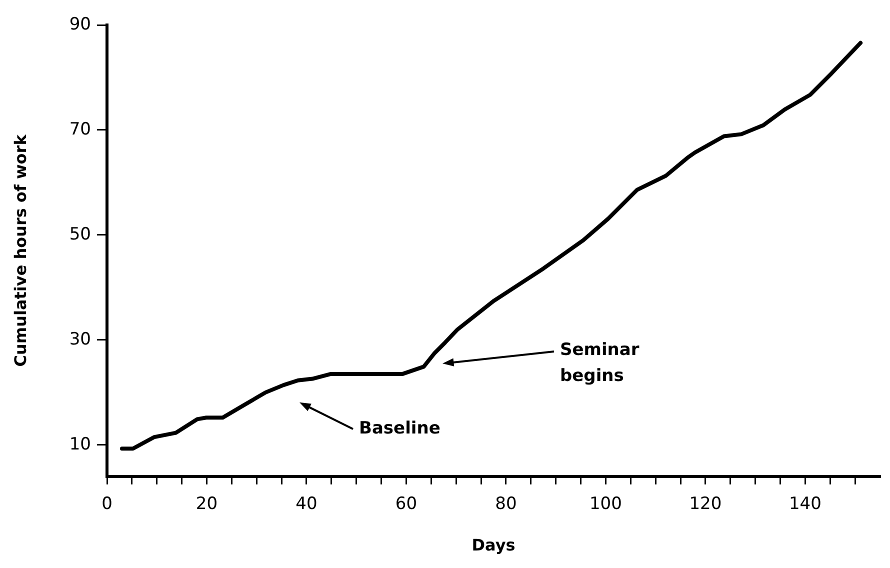 This screenshot has height=568, width=890. Describe the element at coordinates (605, 504) in the screenshot. I see `x-tick-label: 100` at that location.